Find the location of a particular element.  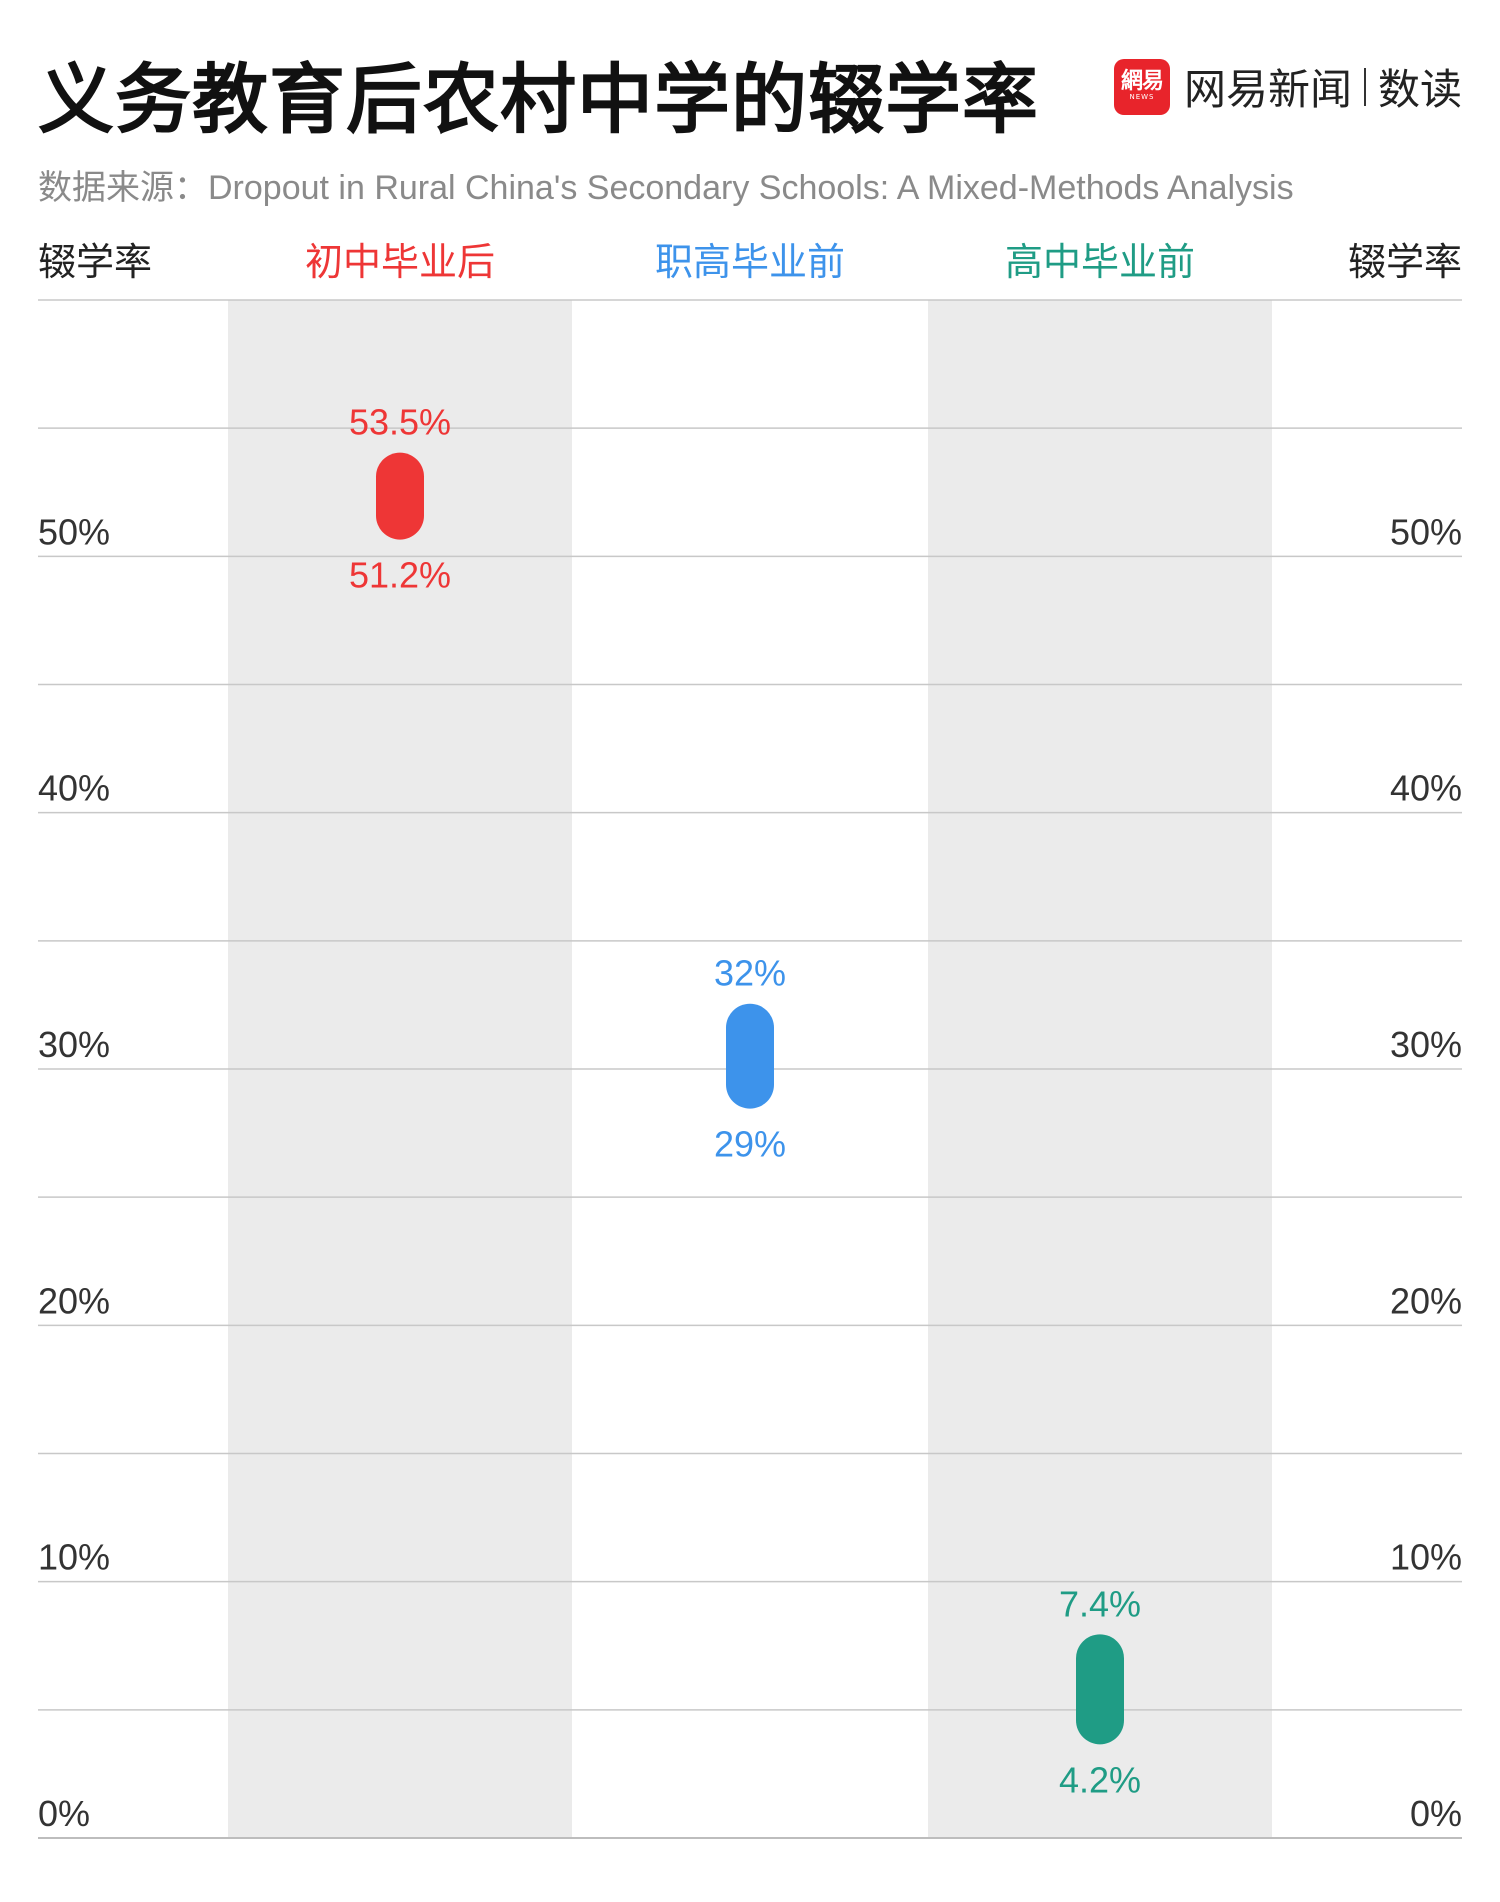

brand-name: 网易新闻 is located at coordinates (1267, 89).